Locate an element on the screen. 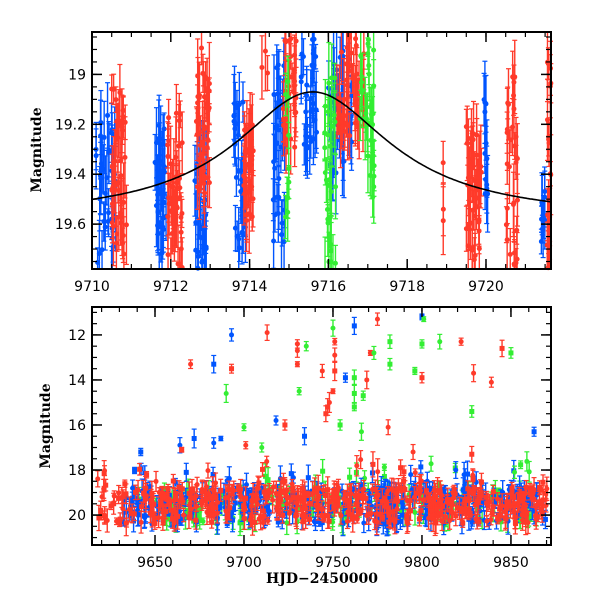 The width and height of the screenshot is (600, 600). top-y-axis-label: Magnitude is located at coordinates (37, 149).